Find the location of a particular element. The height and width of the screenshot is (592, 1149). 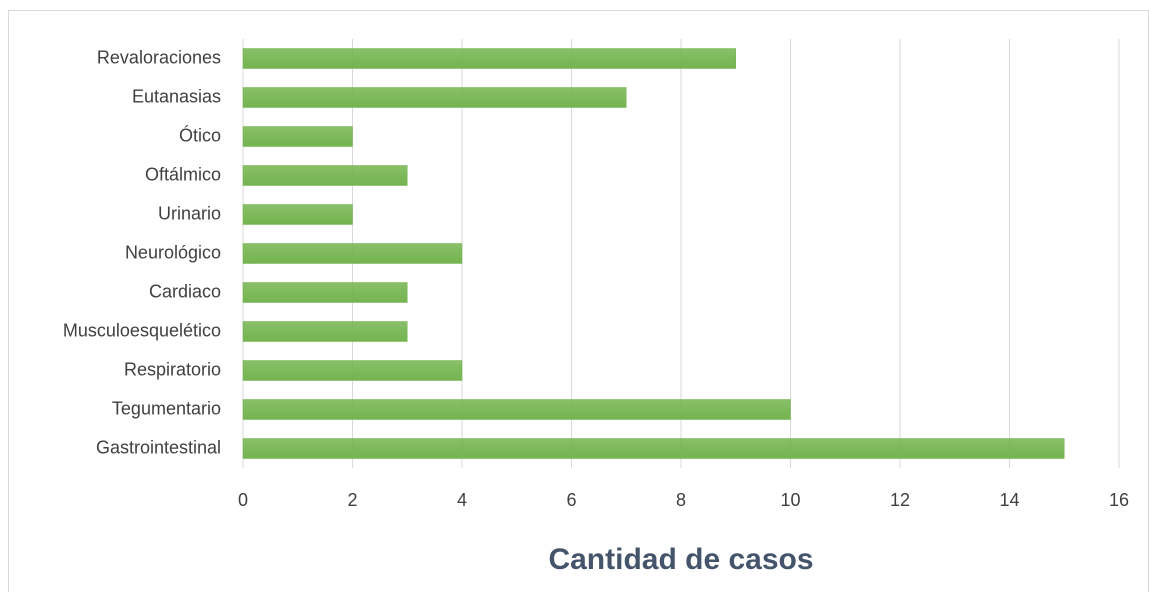

y-tick-label: Revaloraciones is located at coordinates (159, 57).